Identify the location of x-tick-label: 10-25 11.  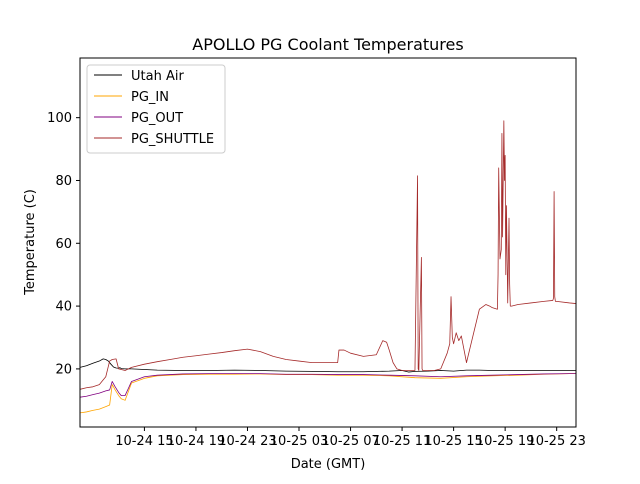
(402, 441).